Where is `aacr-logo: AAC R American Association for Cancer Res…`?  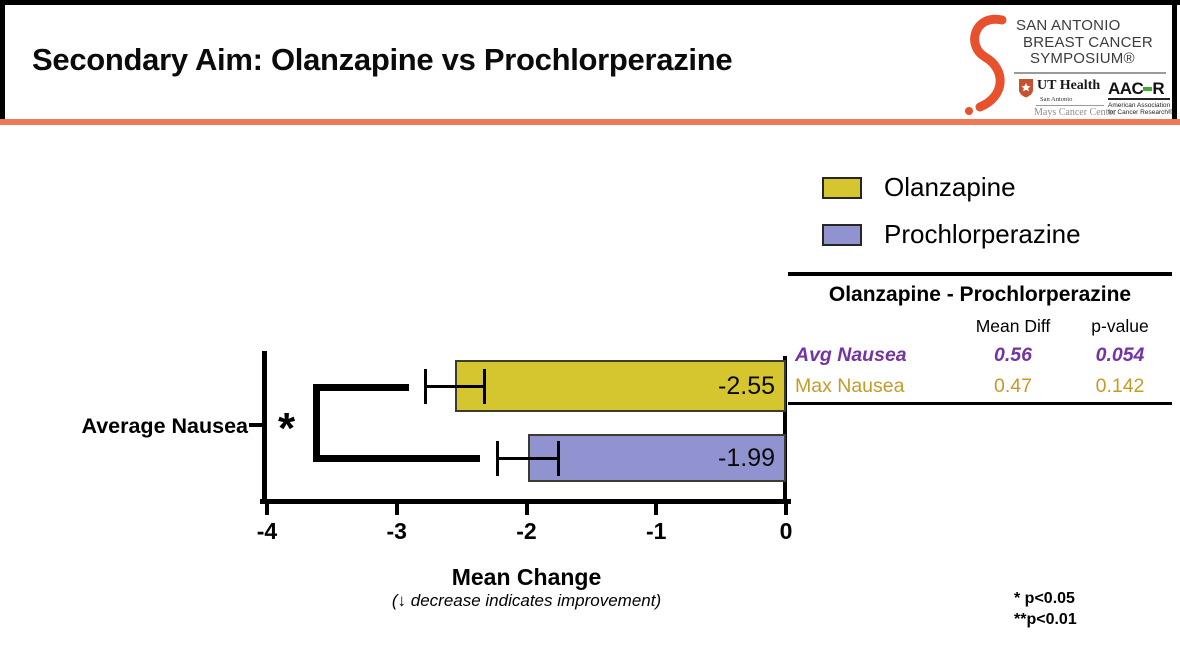
aacr-logo: AAC R American Association for Cancer Res… is located at coordinates (1140, 98).